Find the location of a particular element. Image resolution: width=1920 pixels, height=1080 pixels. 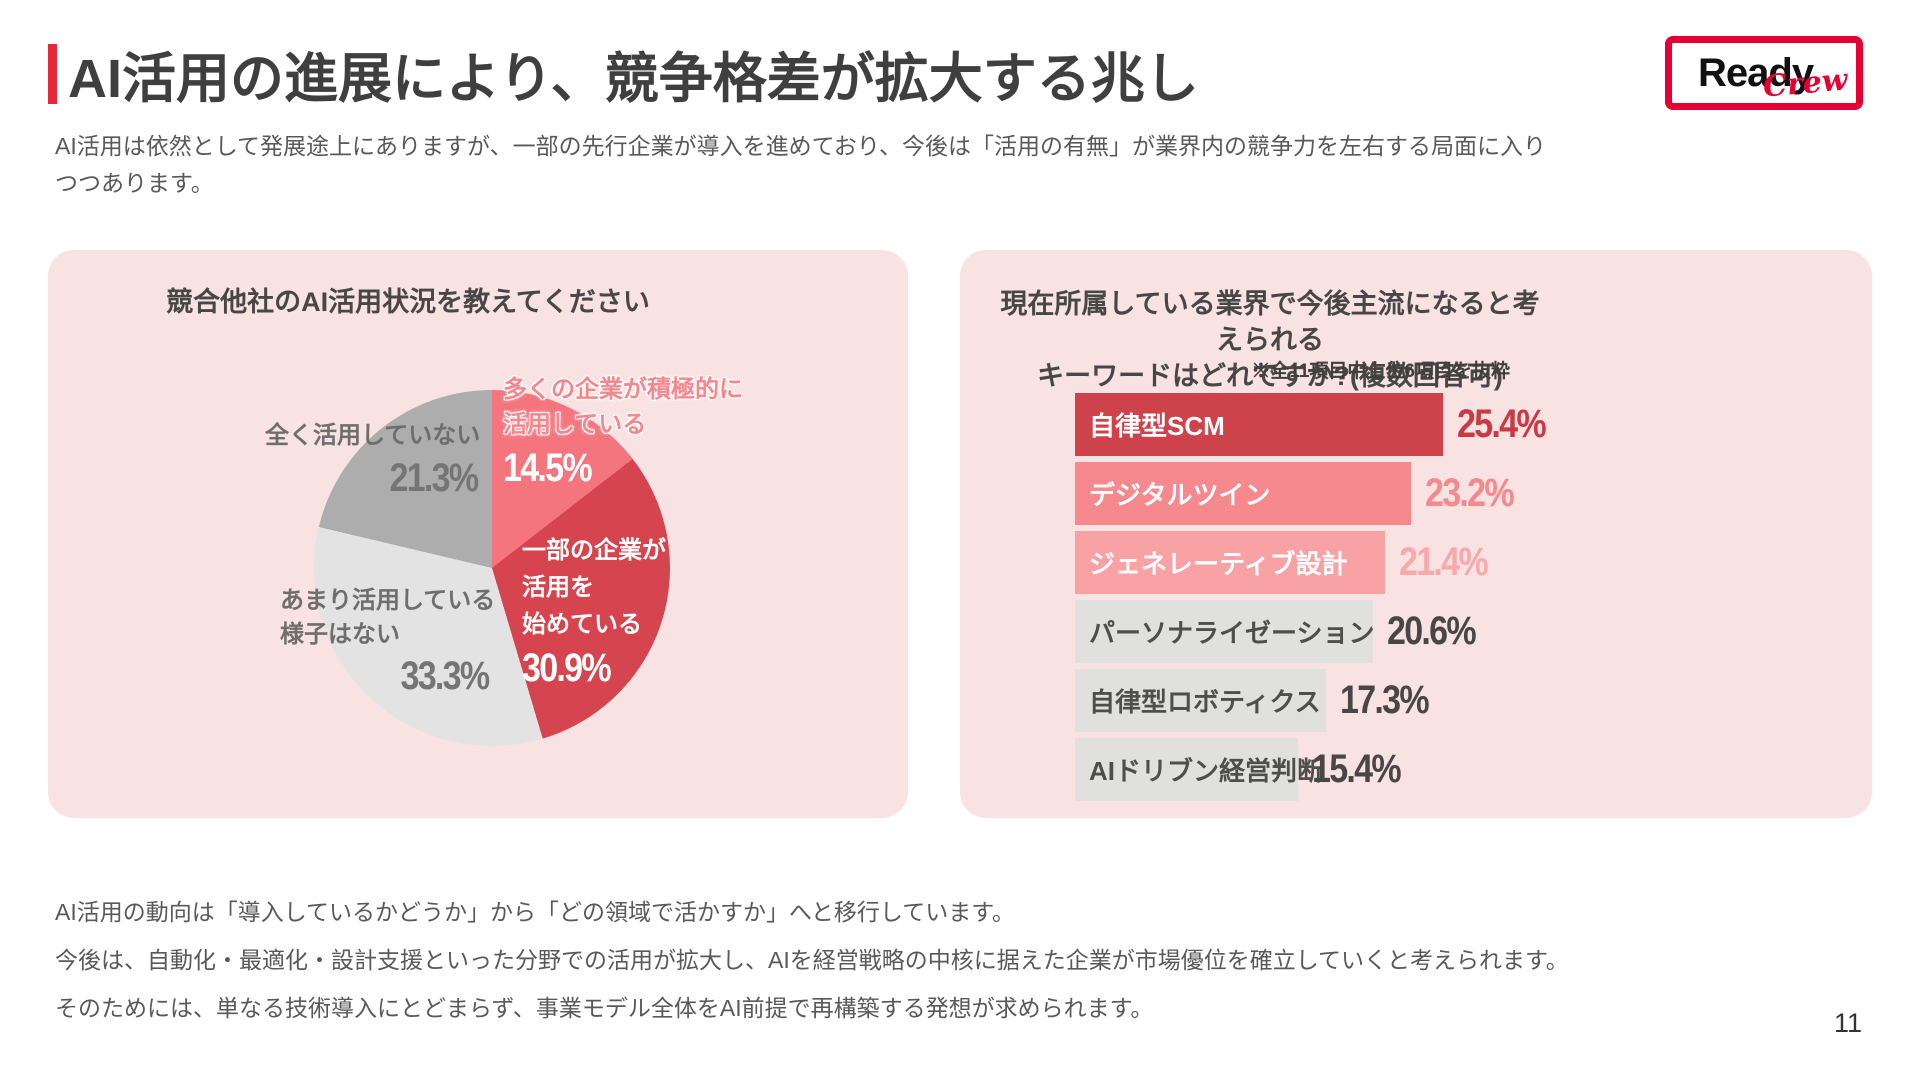

logo-crew-text: Crew is located at coordinates (1806, 83).